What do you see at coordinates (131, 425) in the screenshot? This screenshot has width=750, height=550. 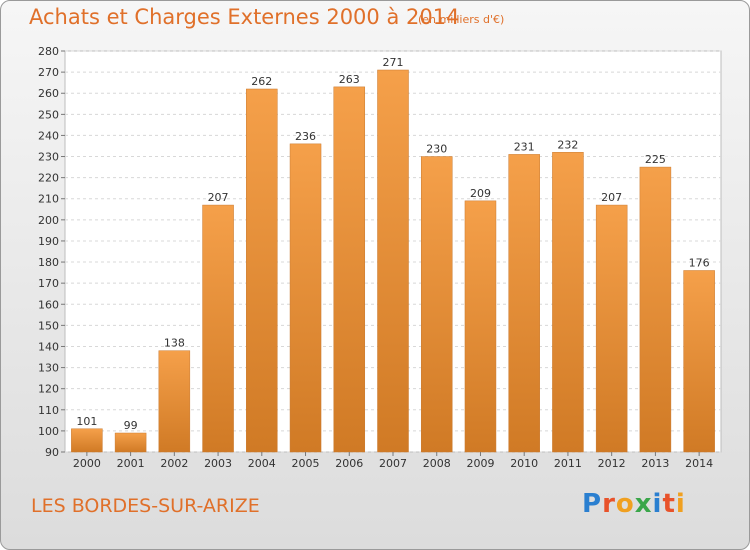 I see `bar-value-label: 99` at bounding box center [131, 425].